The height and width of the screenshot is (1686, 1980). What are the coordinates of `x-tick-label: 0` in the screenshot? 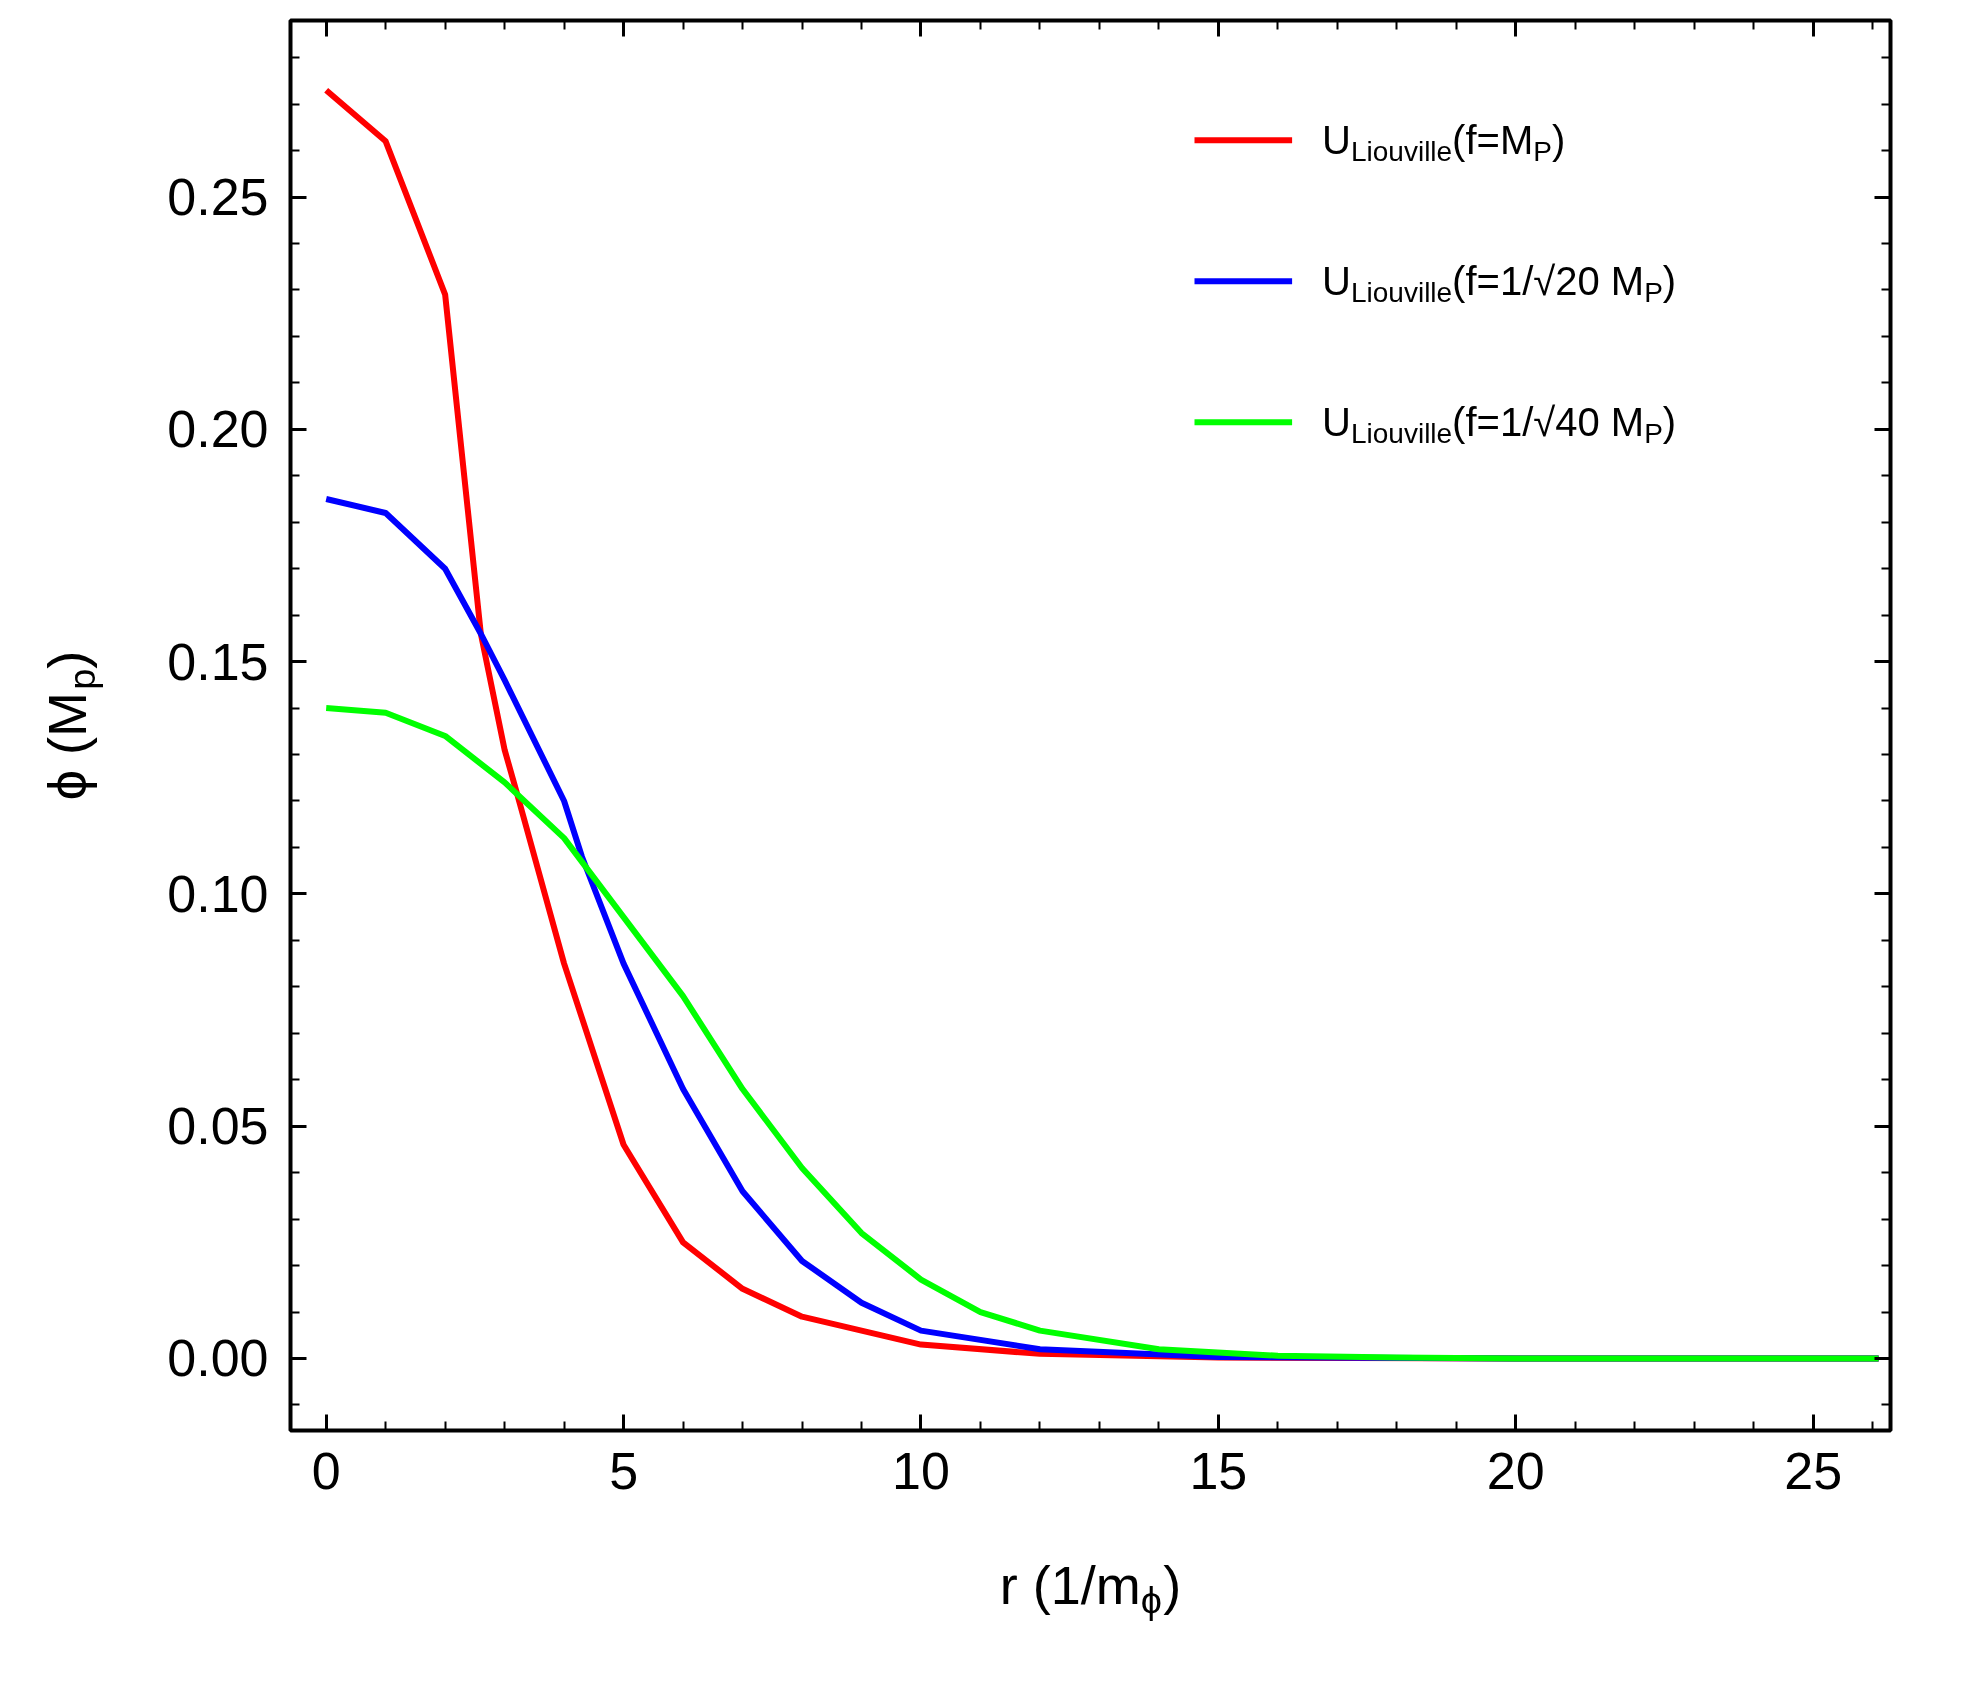 It's located at (326, 1470).